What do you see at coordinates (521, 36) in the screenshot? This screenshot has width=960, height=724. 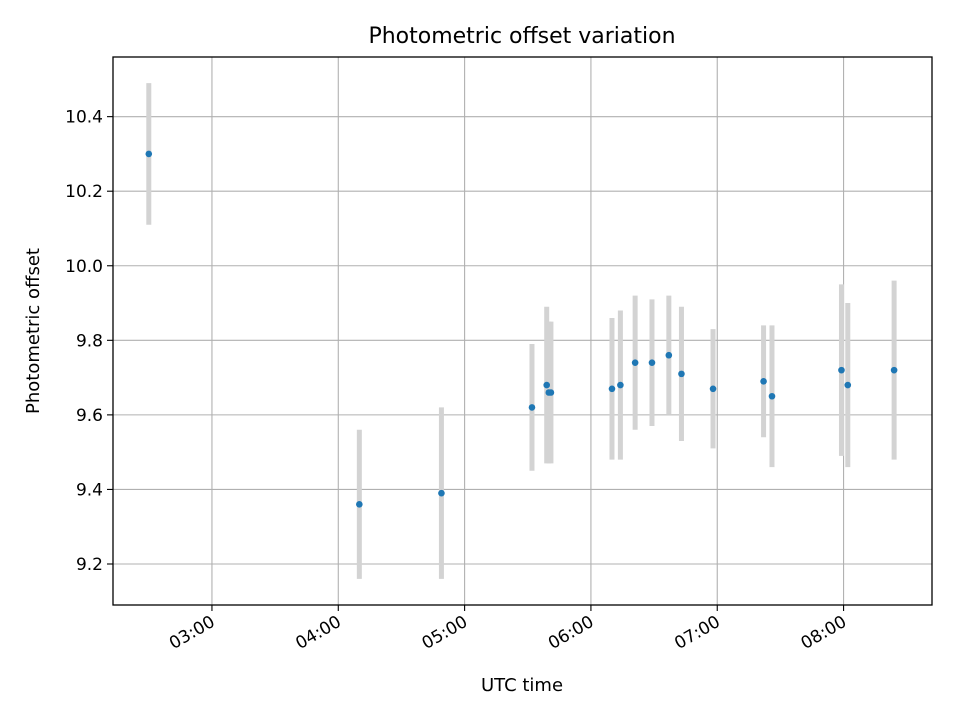 I see `chart-title: Photometric offset variation` at bounding box center [521, 36].